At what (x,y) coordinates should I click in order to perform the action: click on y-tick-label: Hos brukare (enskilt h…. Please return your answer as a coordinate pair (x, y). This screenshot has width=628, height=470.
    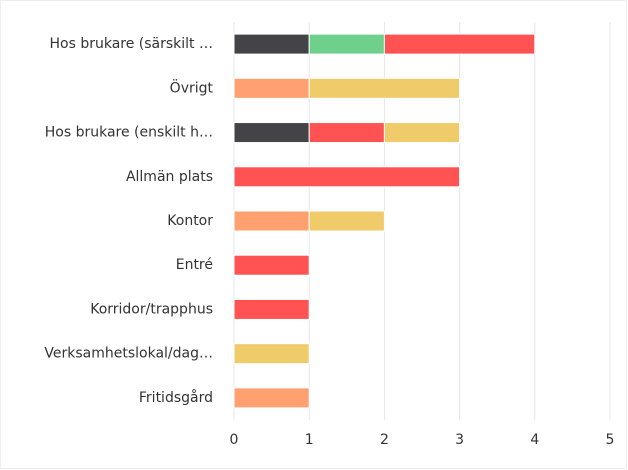
    Looking at the image, I should click on (129, 133).